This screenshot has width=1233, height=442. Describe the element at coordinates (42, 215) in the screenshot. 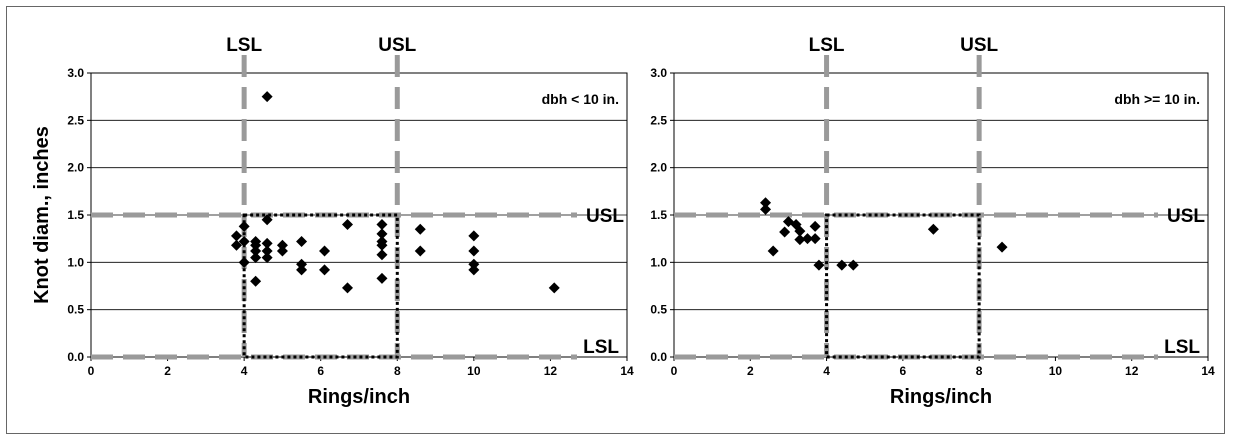

I see `y-axis-label: Knot diam., inches` at that location.